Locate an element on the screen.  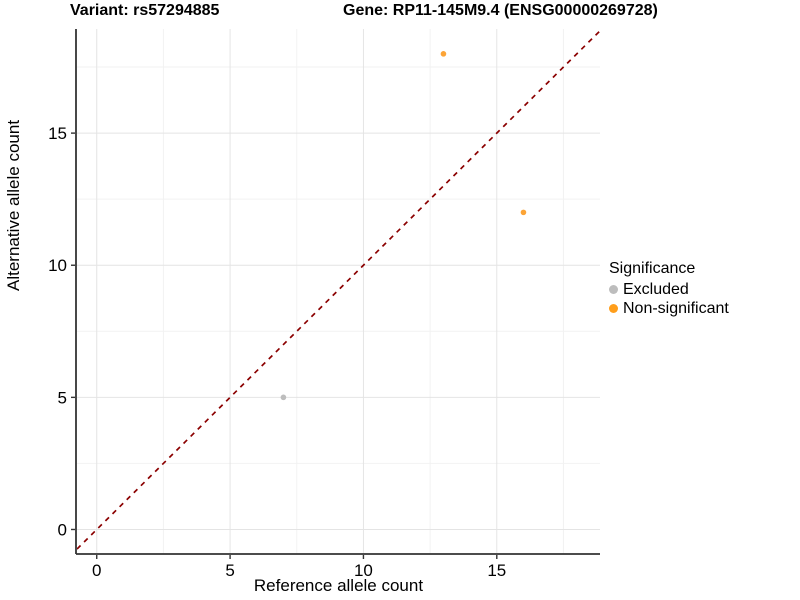
legend: Significance Excluded Non-significant is located at coordinates (669, 288).